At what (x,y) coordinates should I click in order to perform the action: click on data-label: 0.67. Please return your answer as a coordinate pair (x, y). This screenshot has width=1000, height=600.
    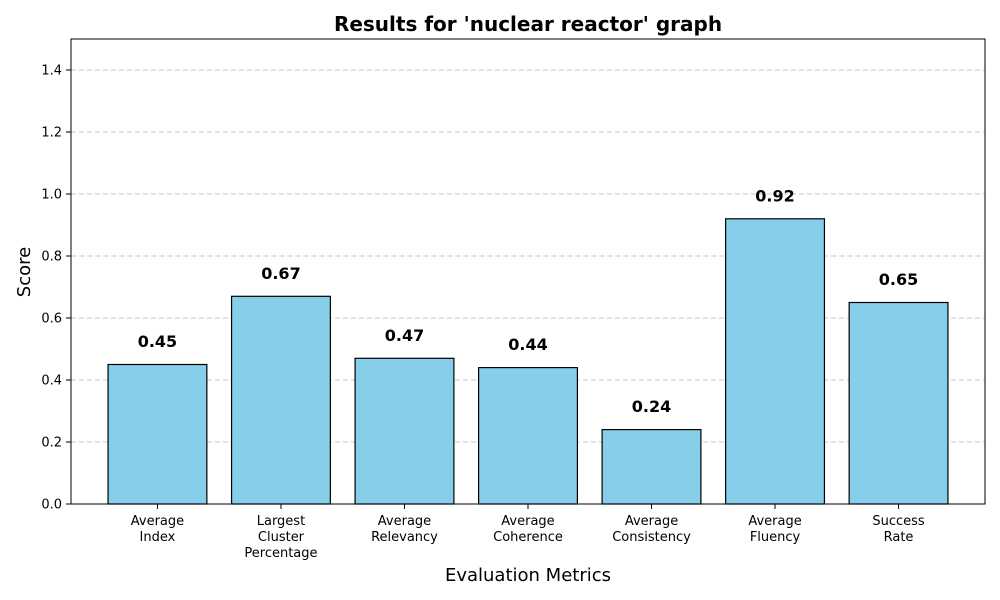
    Looking at the image, I should click on (280, 273).